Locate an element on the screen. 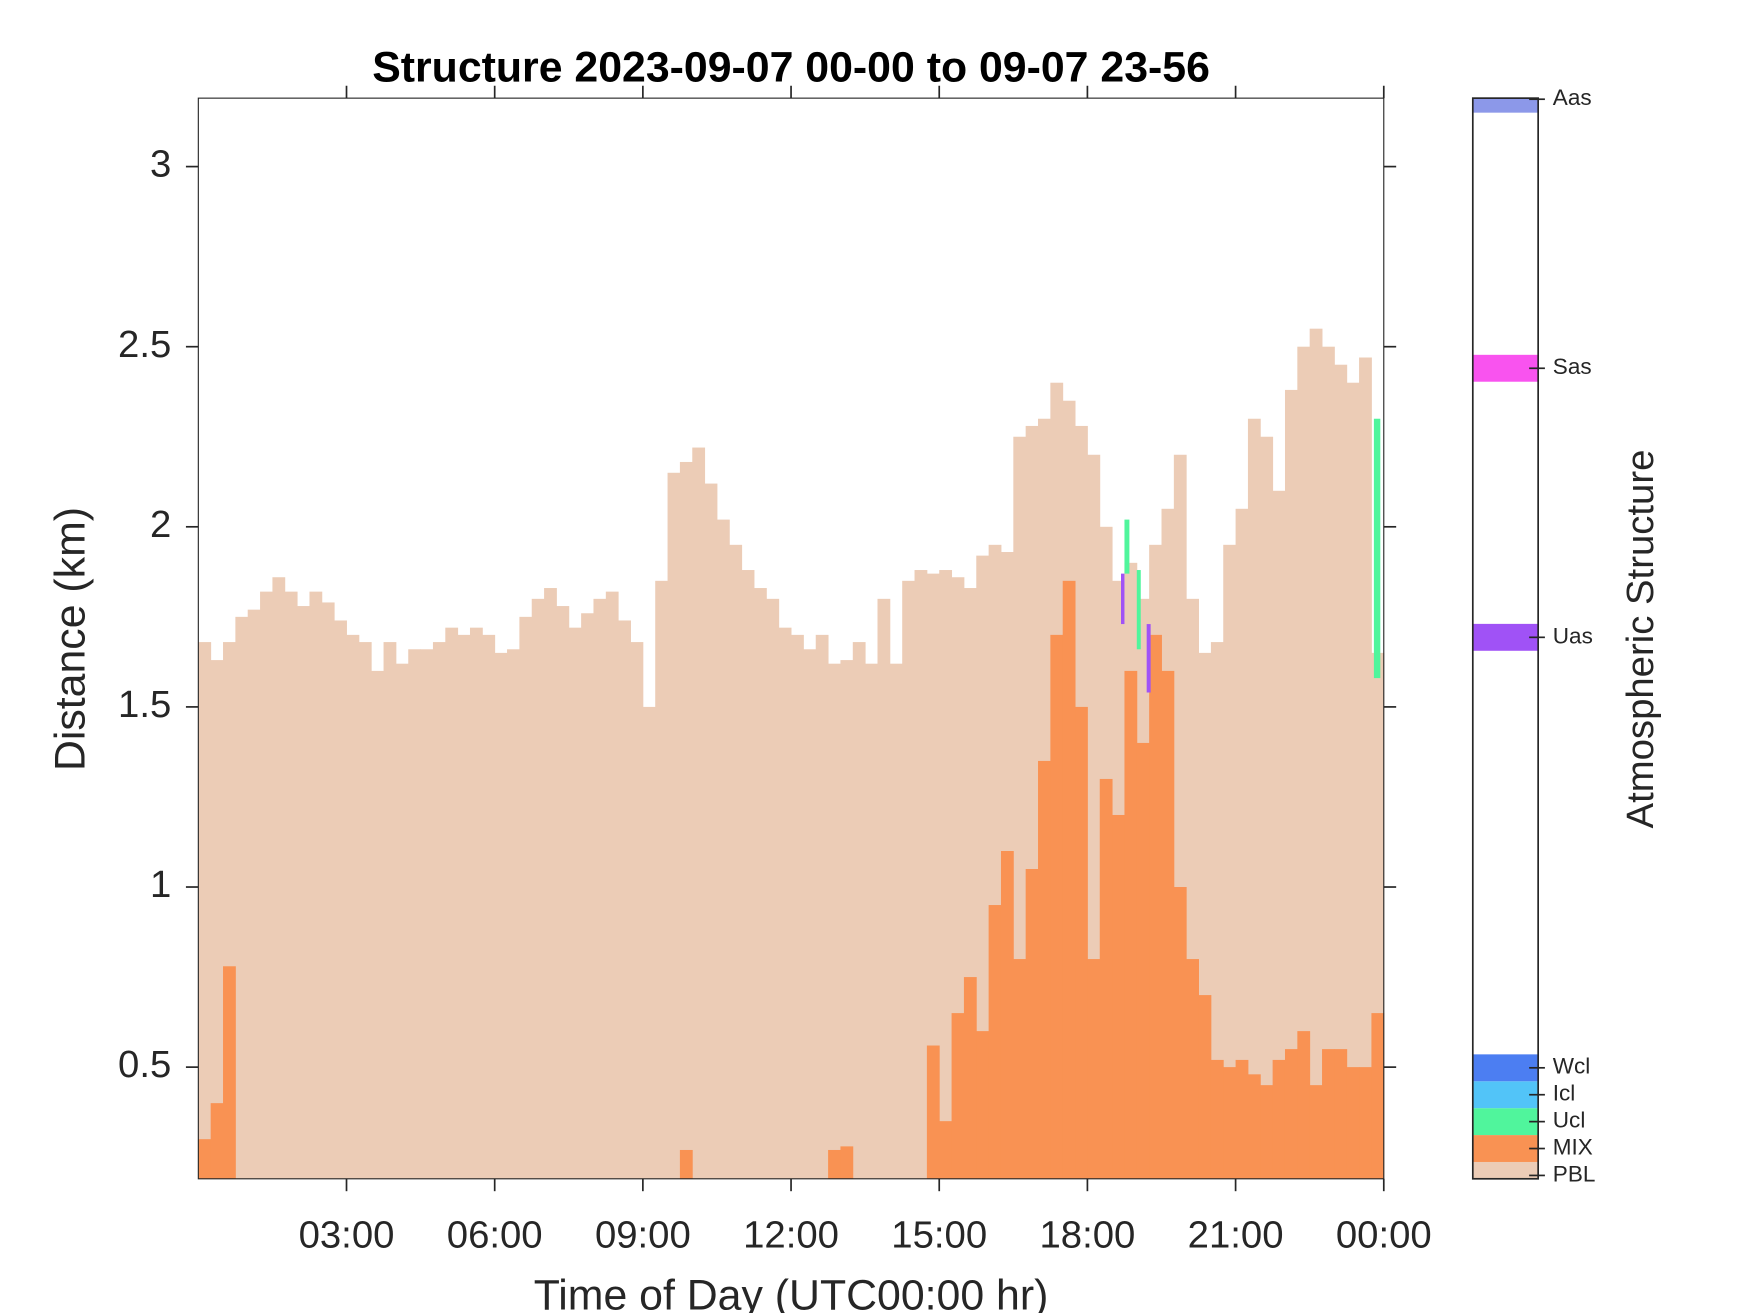  y-tick-label: 1.5 is located at coordinates (144, 704).